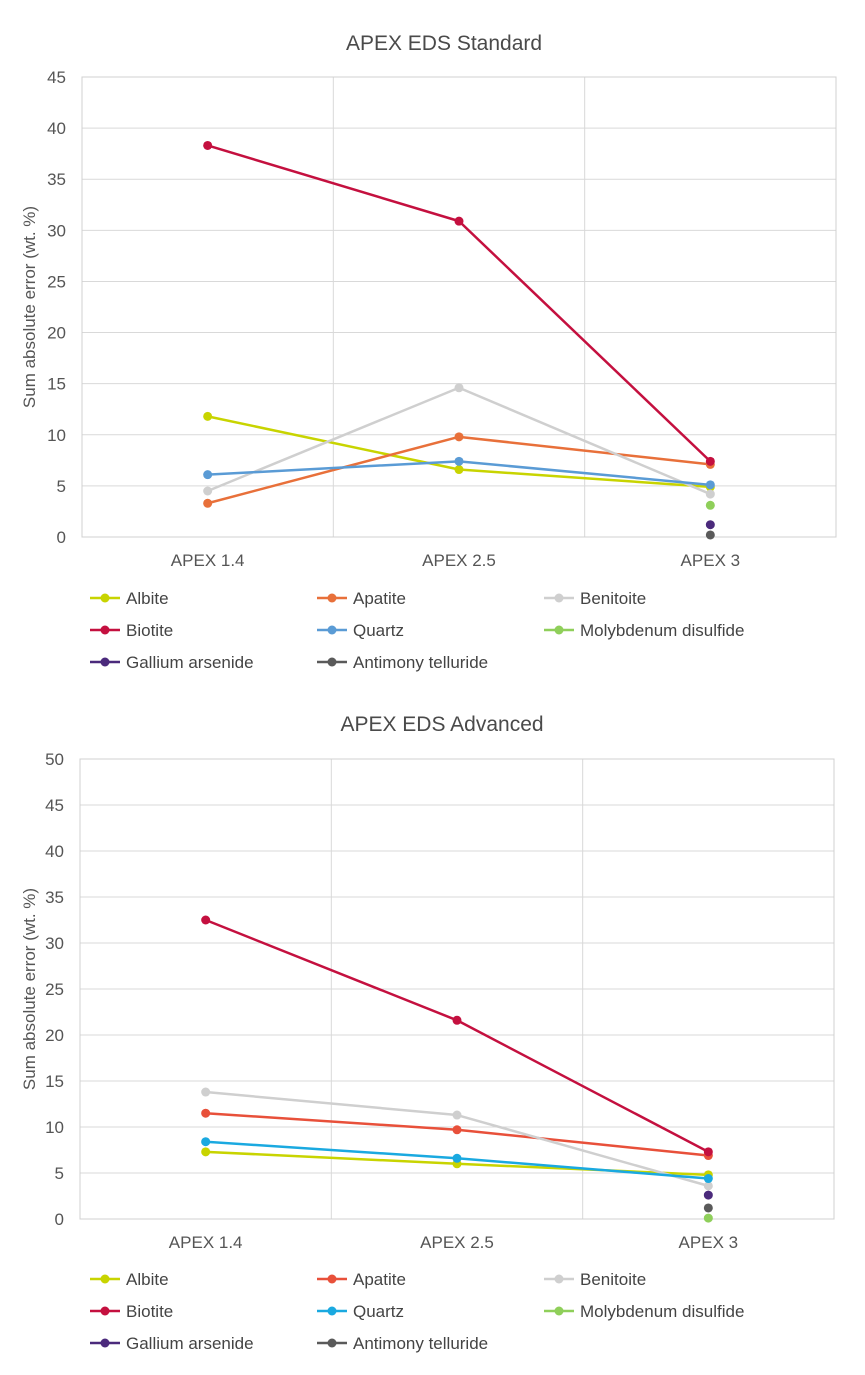 This screenshot has width=865, height=1375. I want to click on legend-label: Albite, so click(147, 1279).